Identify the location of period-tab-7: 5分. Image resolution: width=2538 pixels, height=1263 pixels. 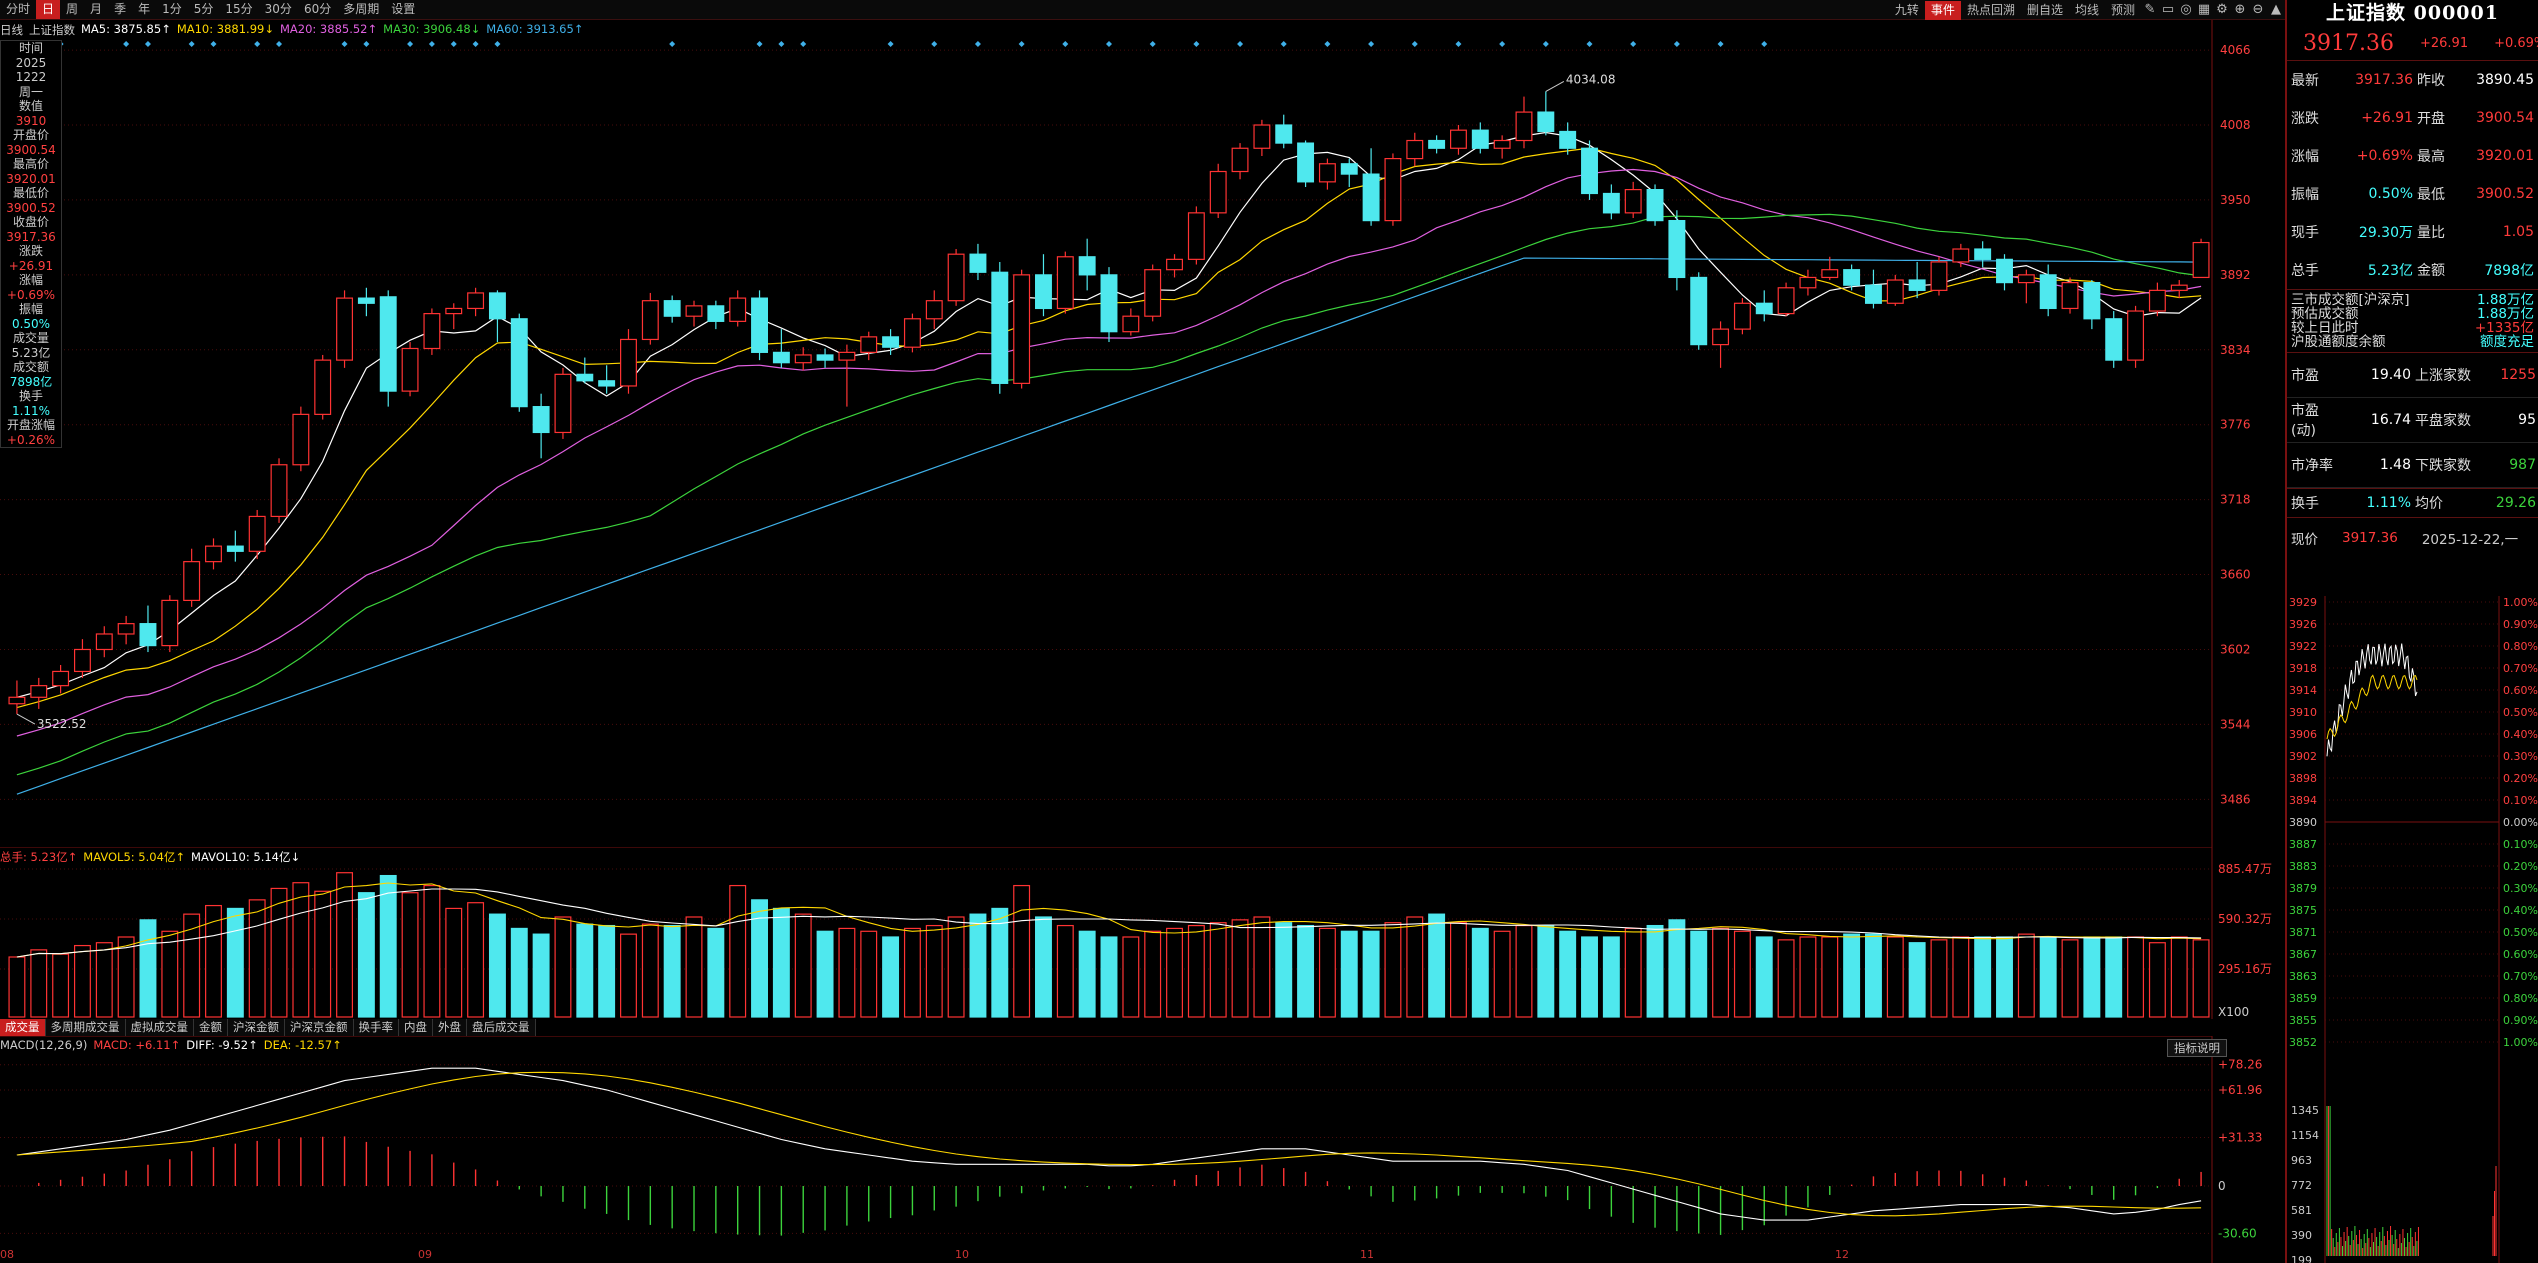
(203, 9).